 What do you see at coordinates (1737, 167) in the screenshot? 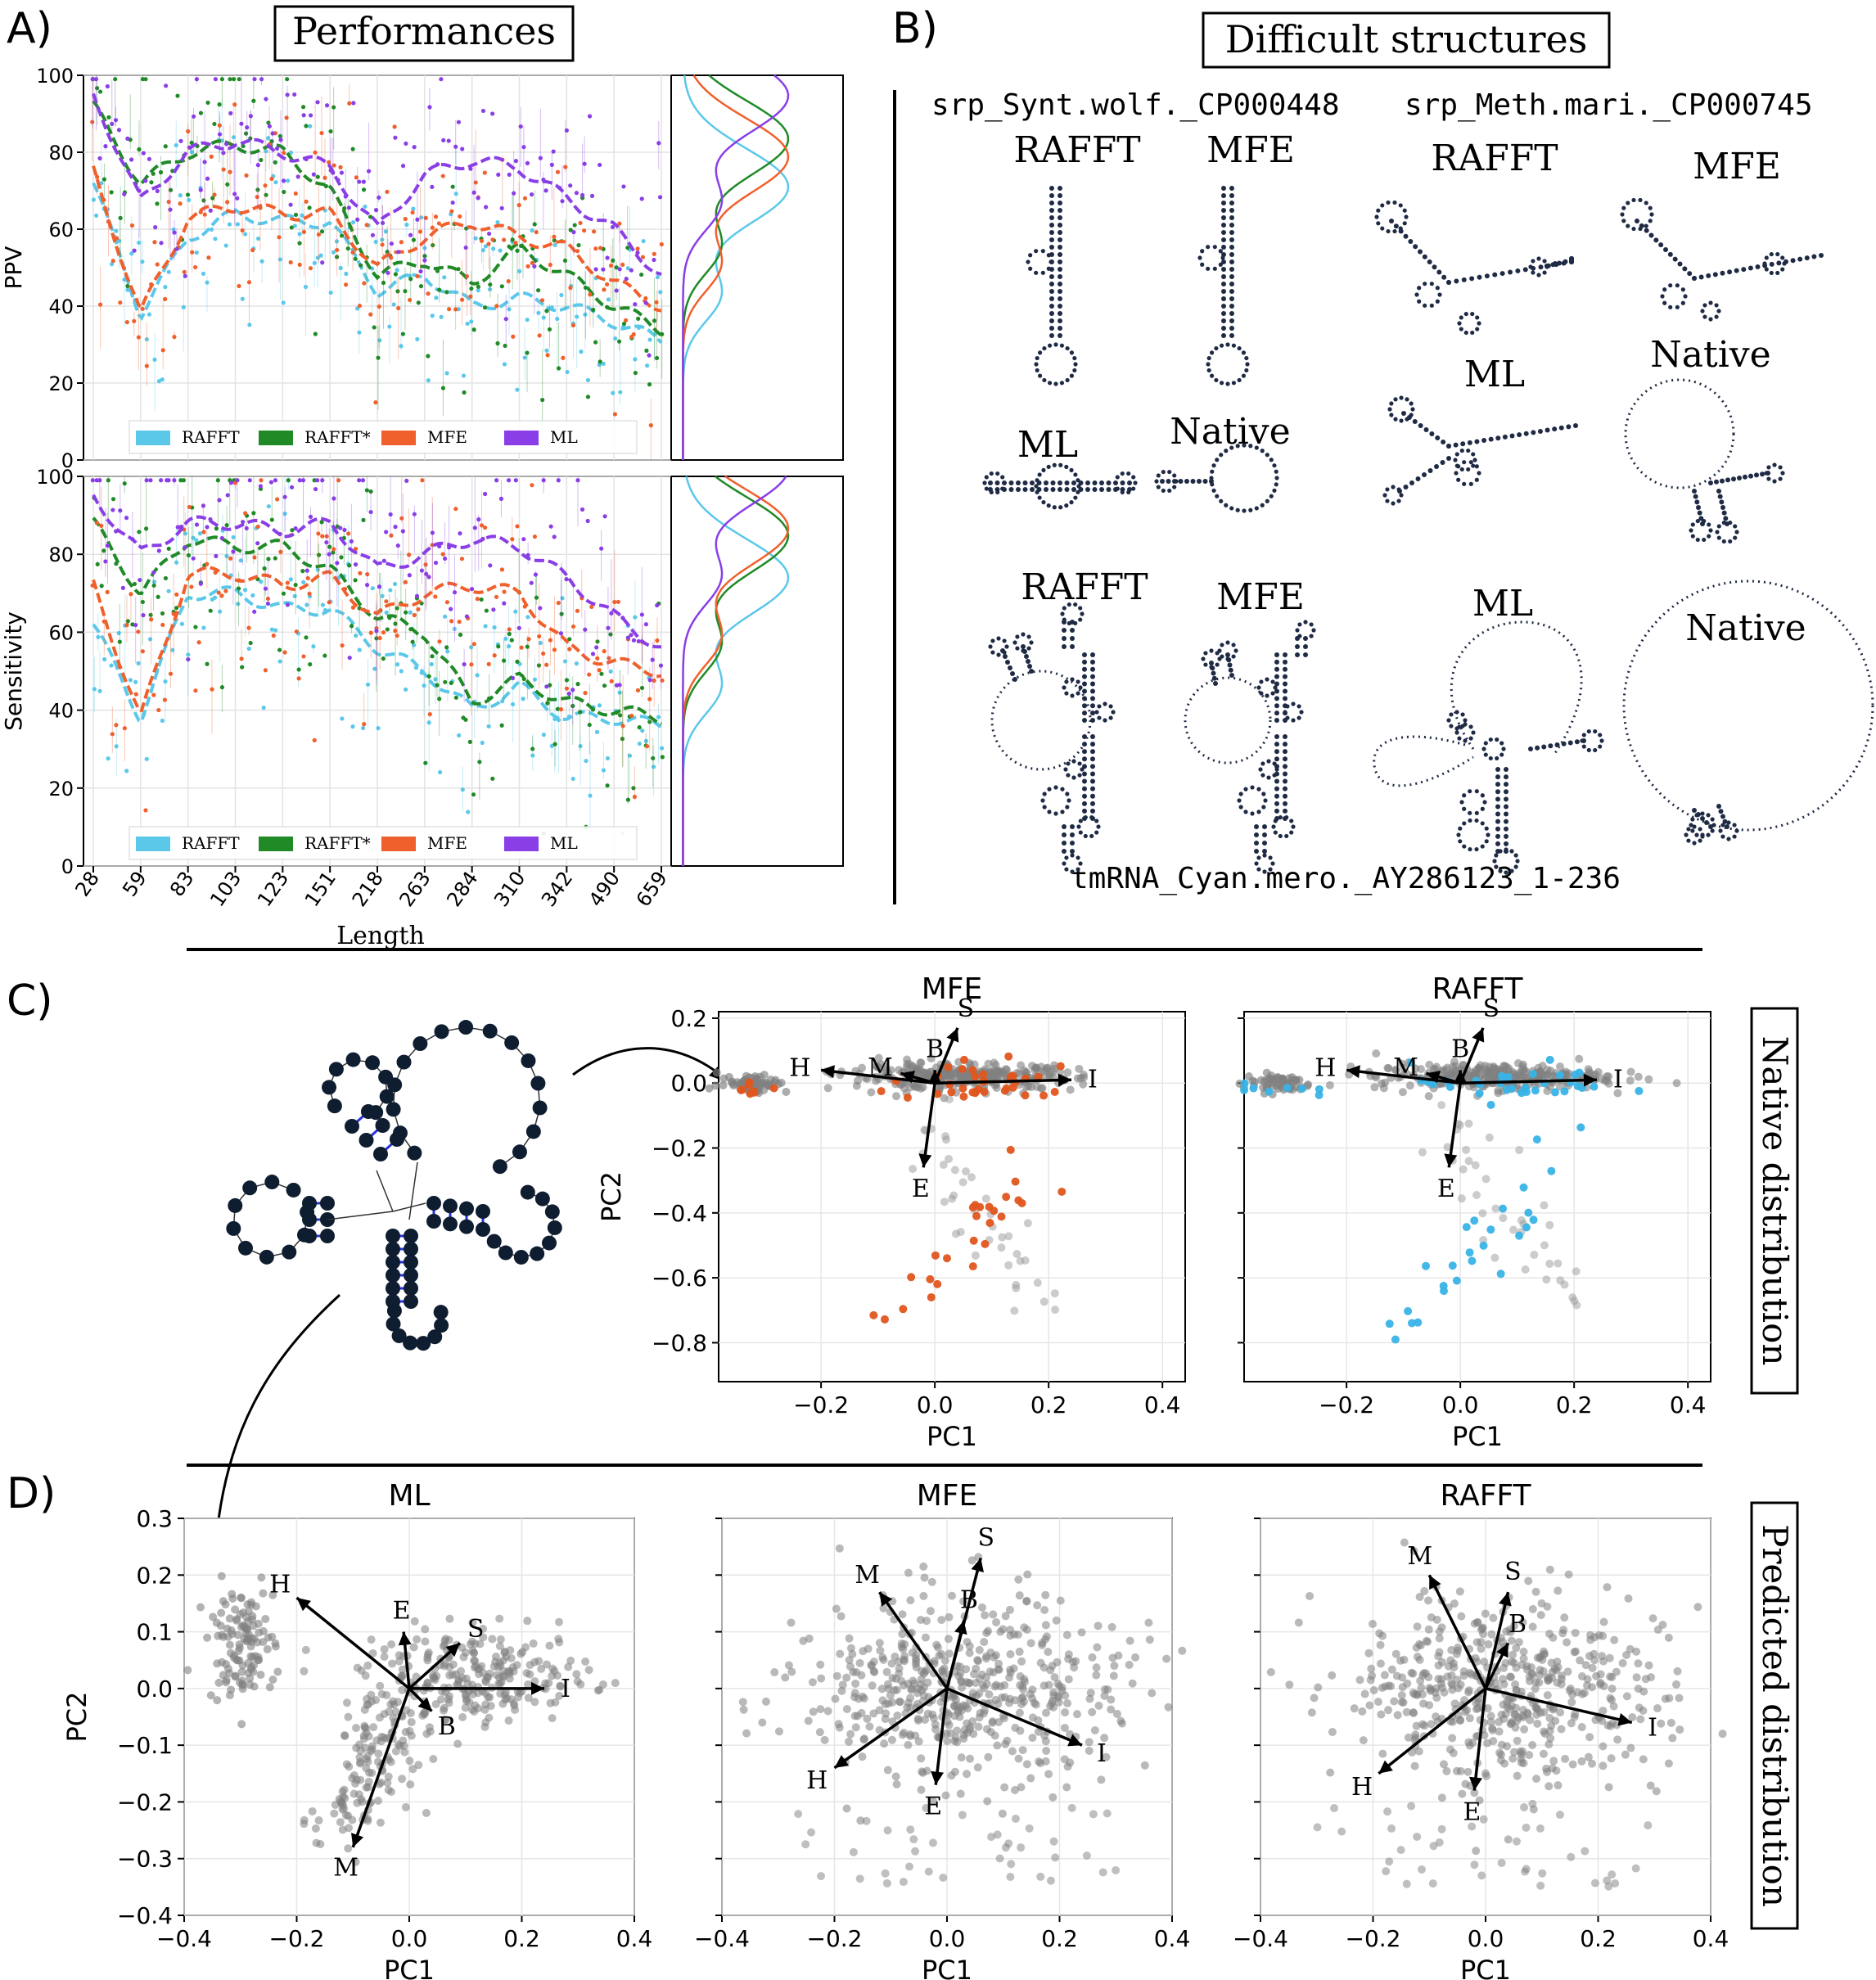
I see `structure-label: MFE` at bounding box center [1737, 167].